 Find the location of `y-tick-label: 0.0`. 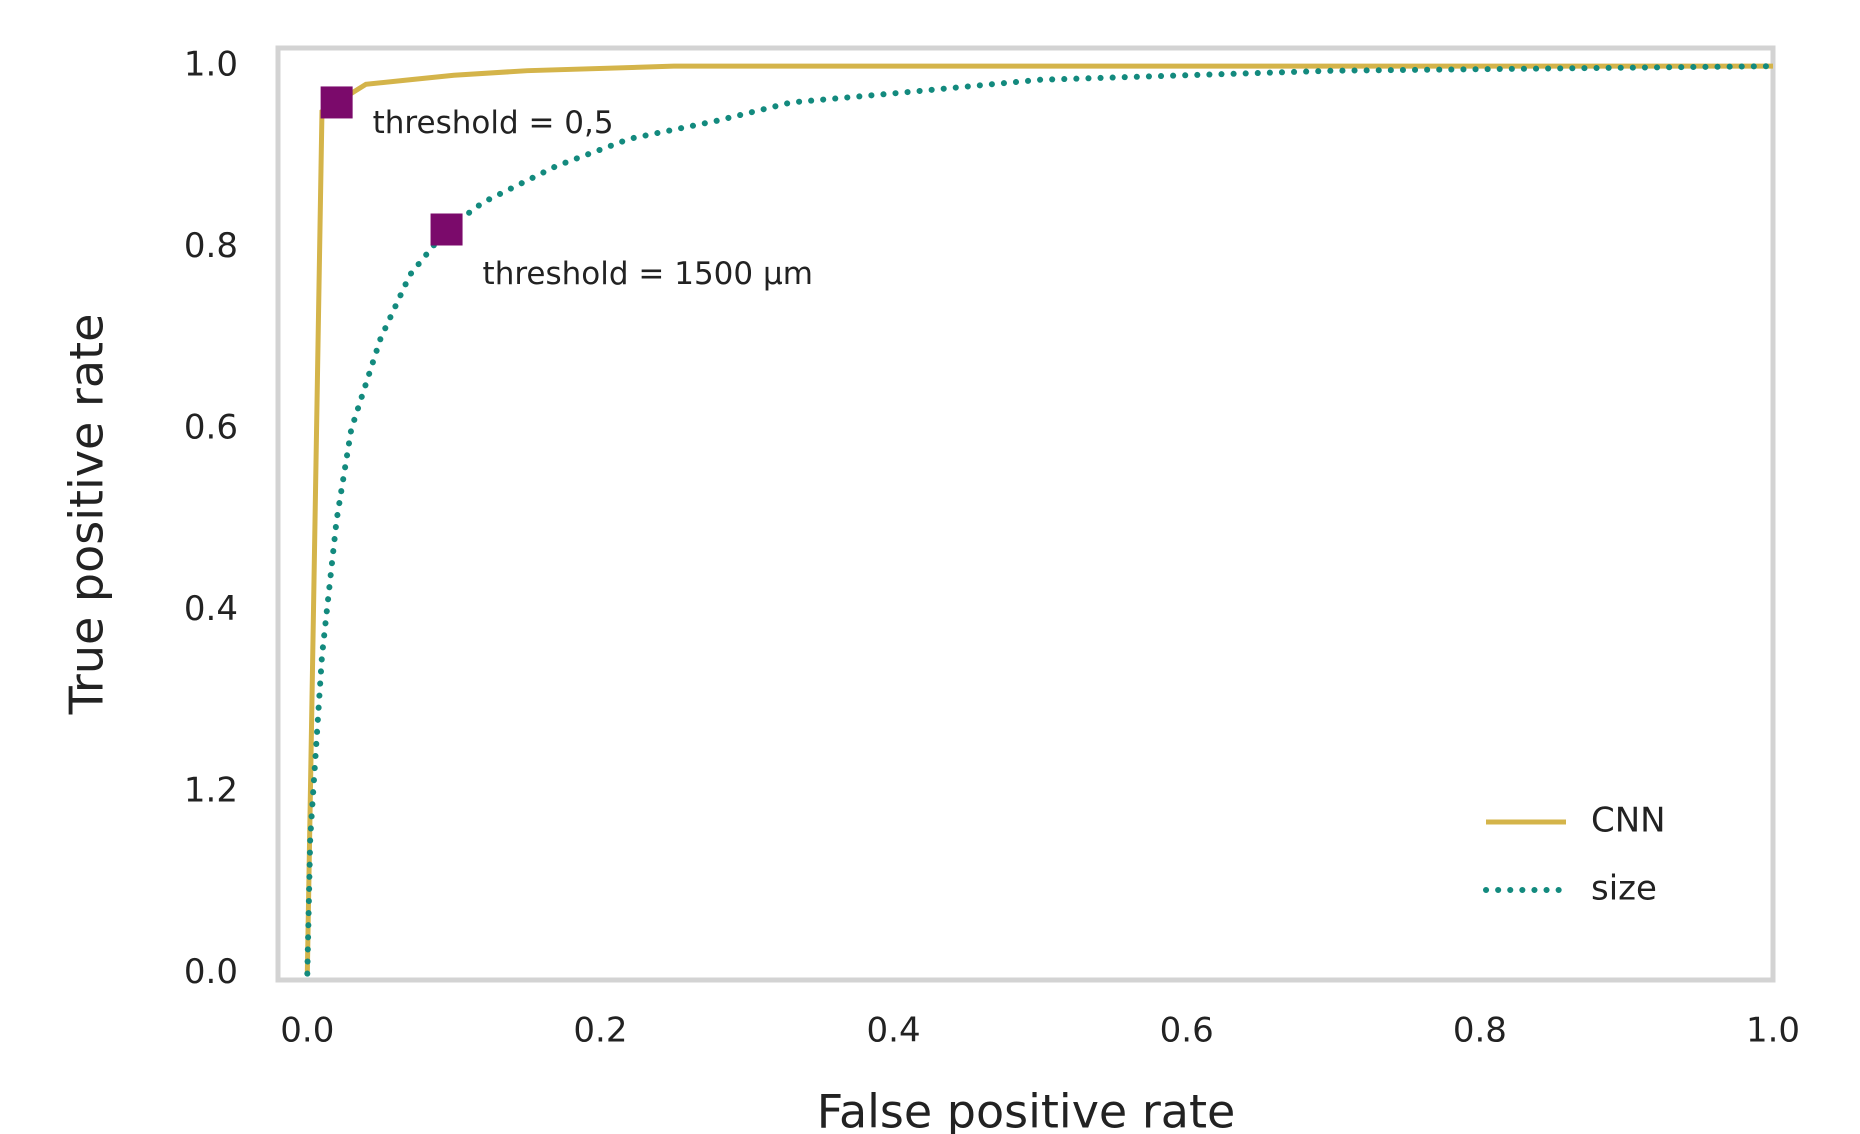

y-tick-label: 0.0 is located at coordinates (211, 972).